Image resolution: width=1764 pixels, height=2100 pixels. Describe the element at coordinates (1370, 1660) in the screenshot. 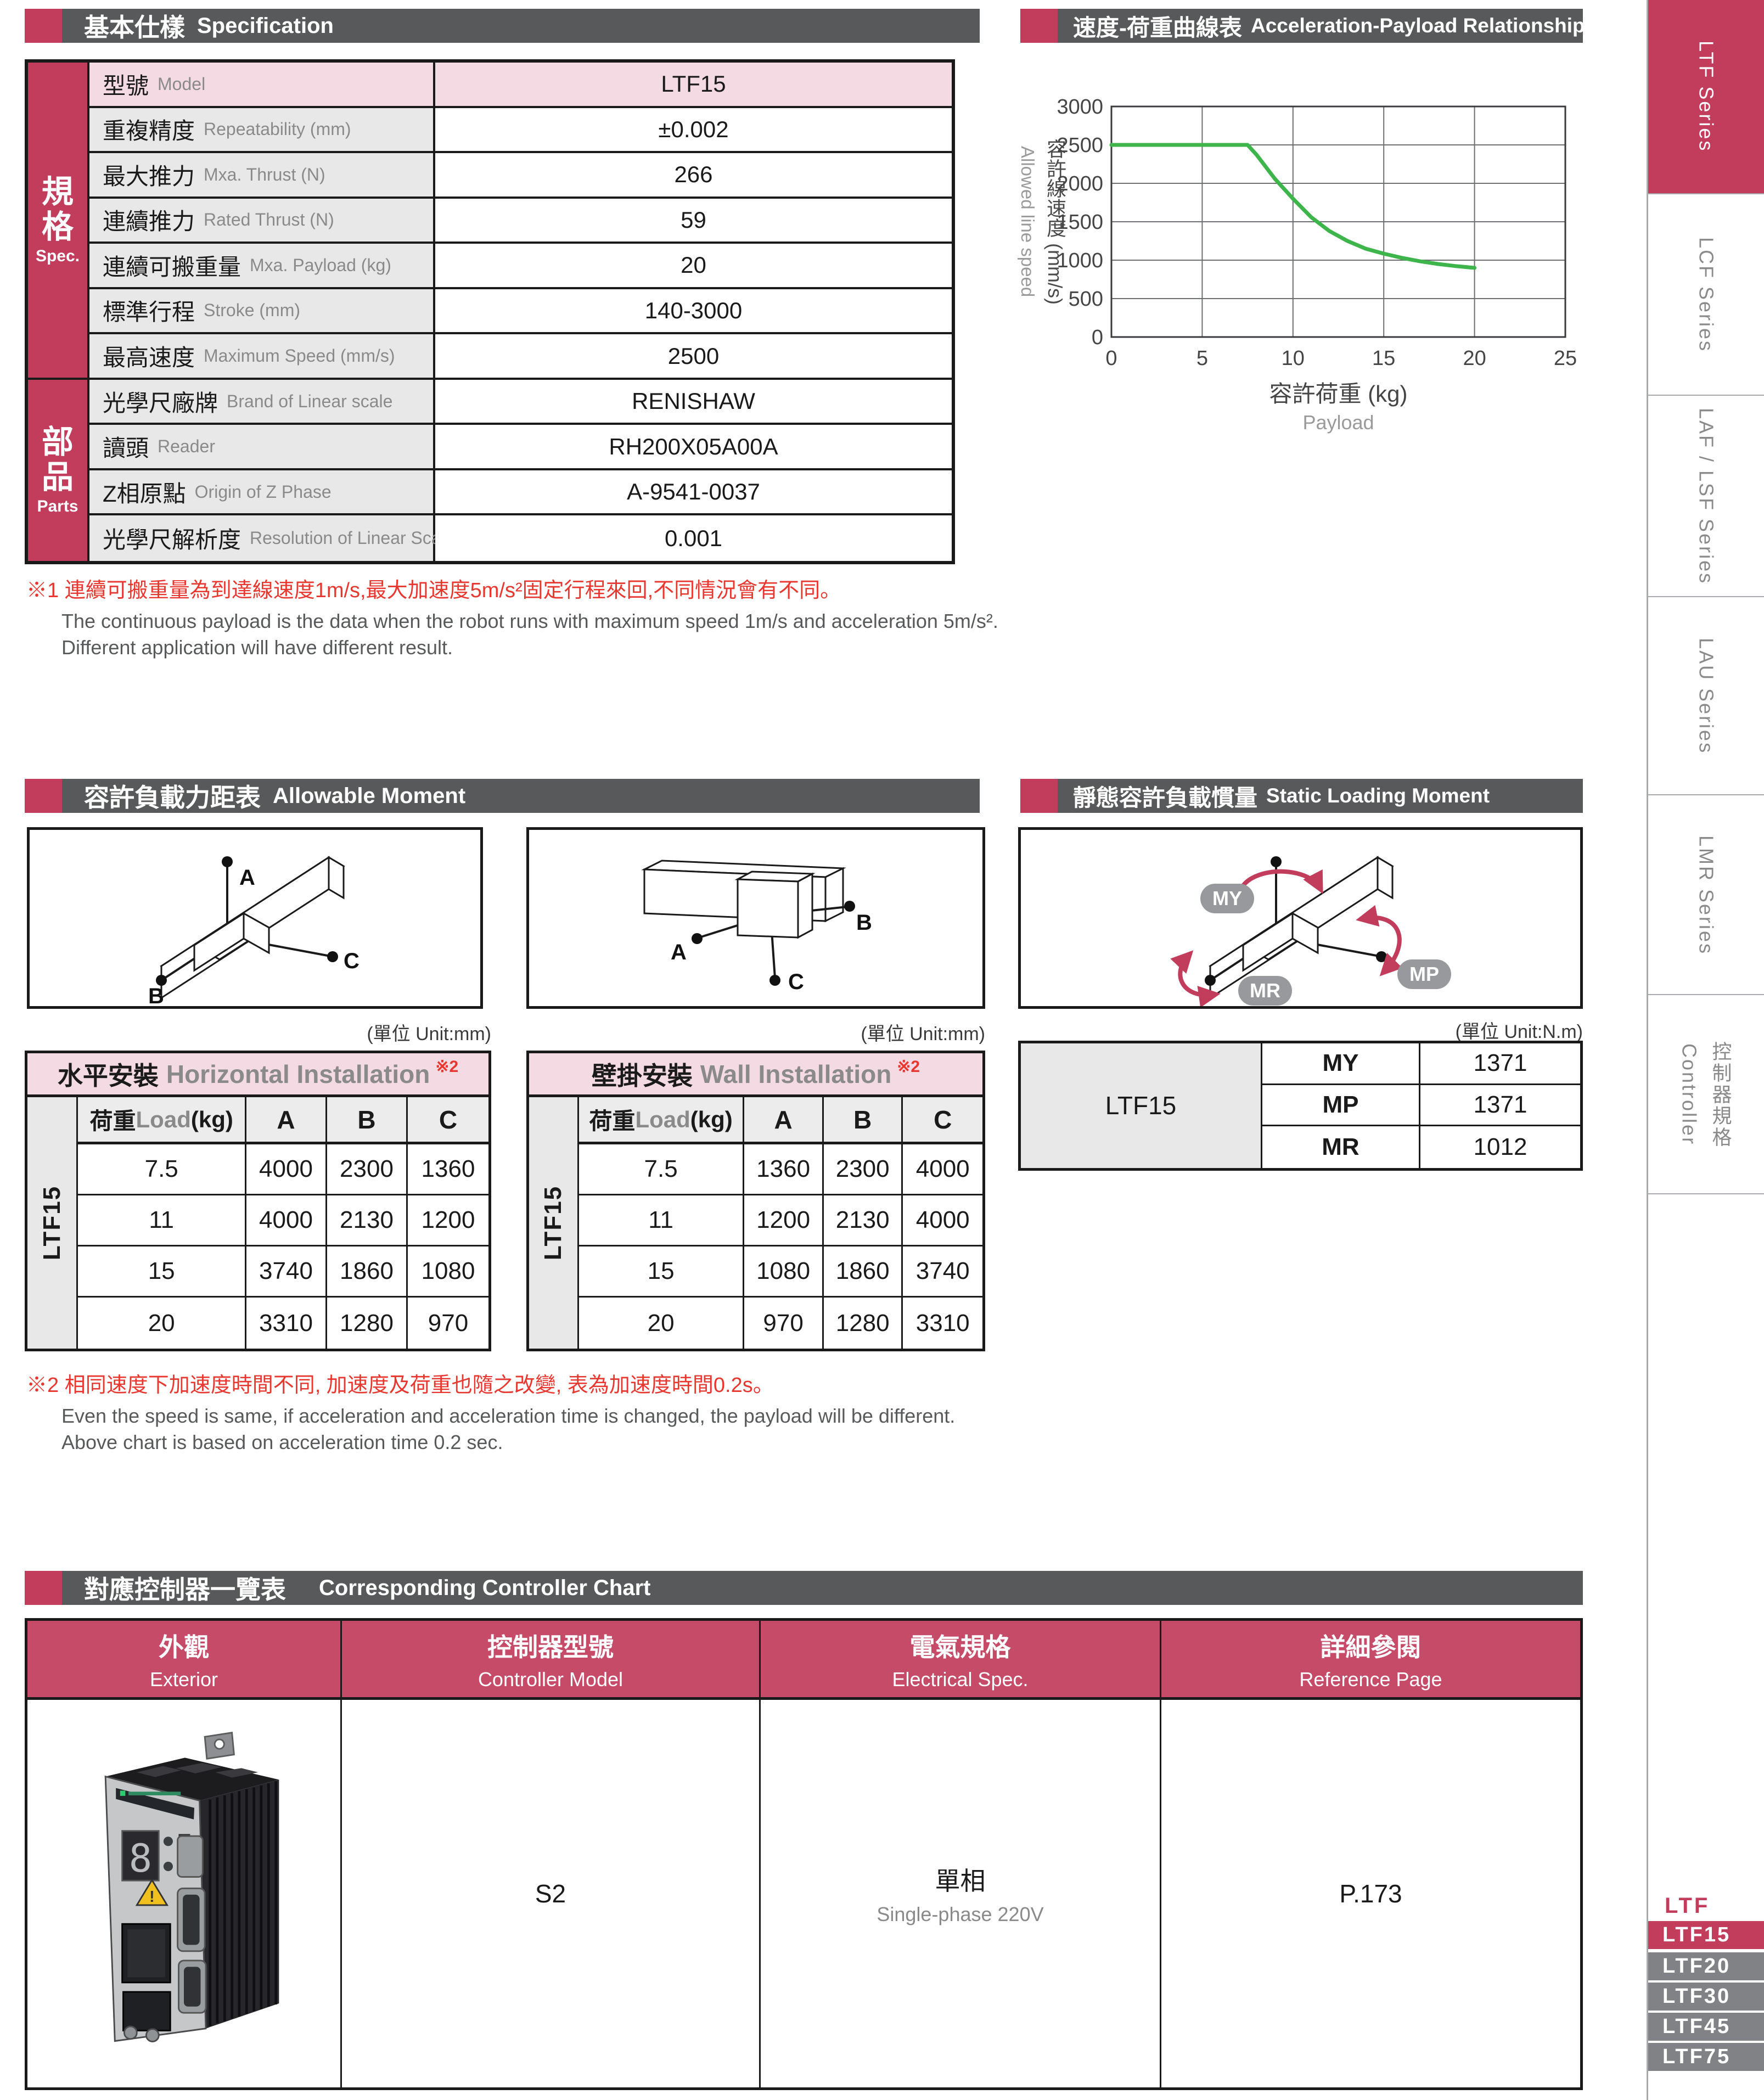

I see `controller-col-header: 詳細參閱 Reference Page` at that location.